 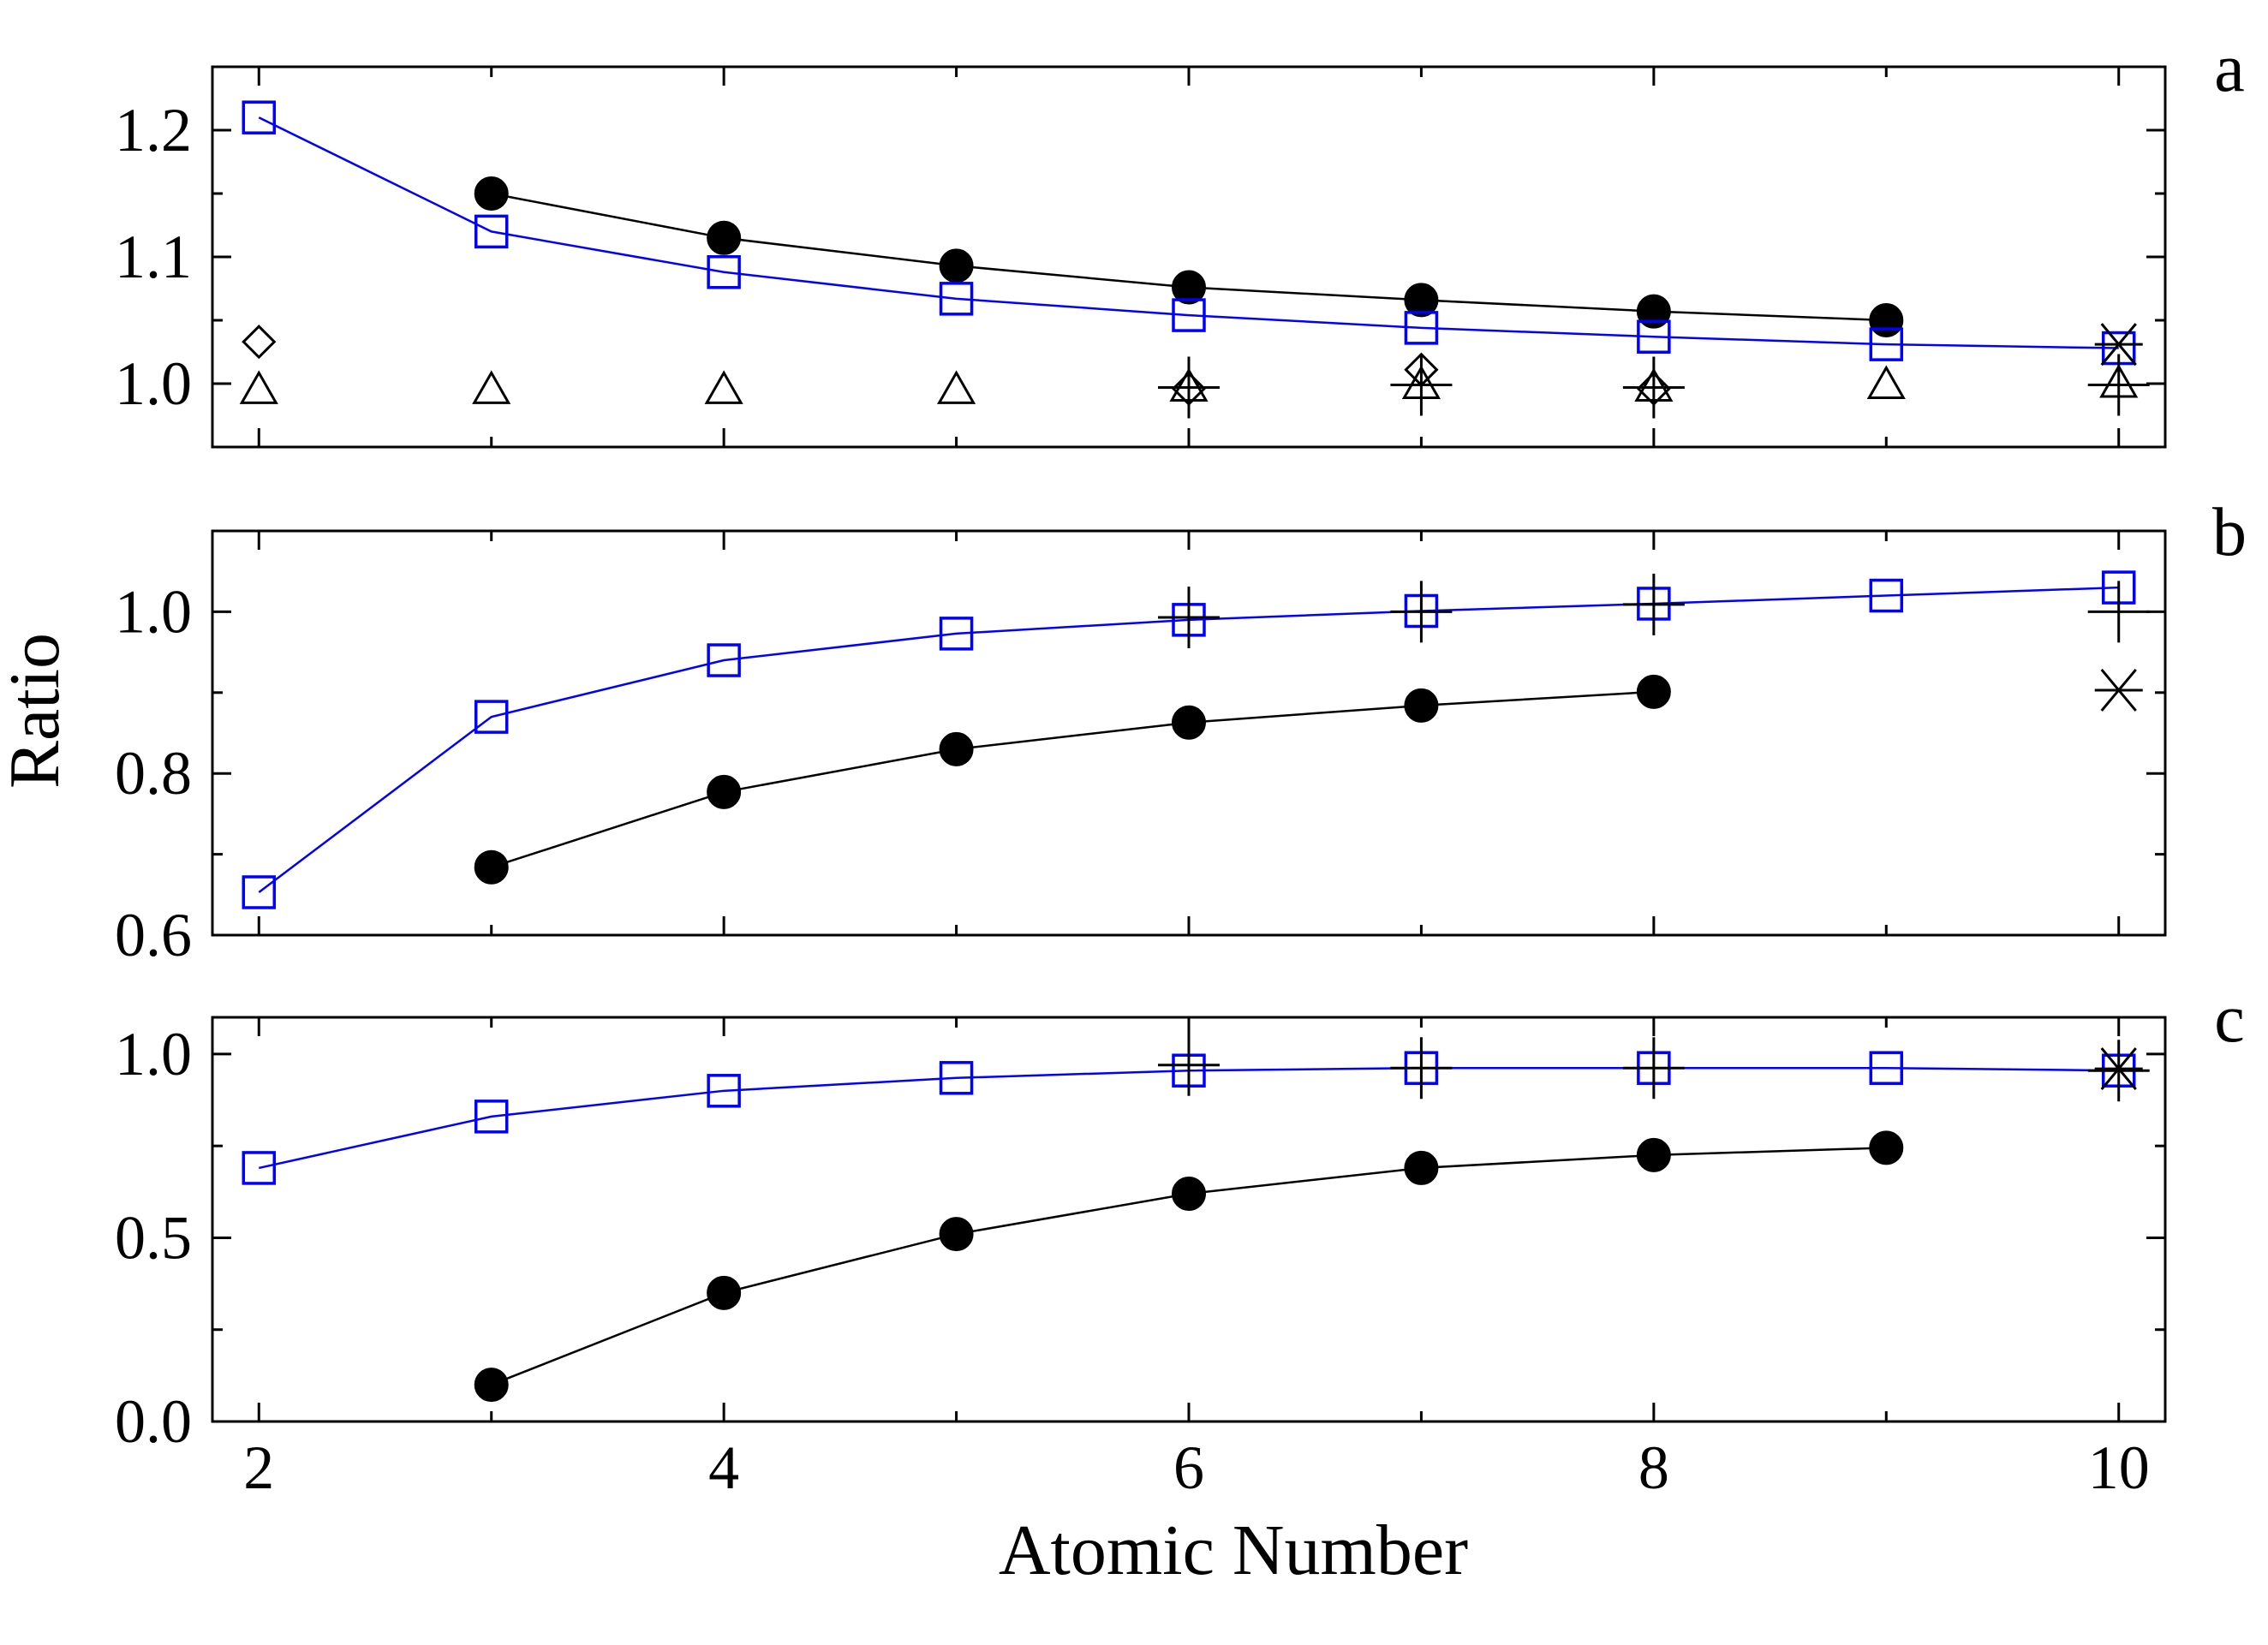 What do you see at coordinates (1188, 1467) in the screenshot?
I see `x-tick-label: 6` at bounding box center [1188, 1467].